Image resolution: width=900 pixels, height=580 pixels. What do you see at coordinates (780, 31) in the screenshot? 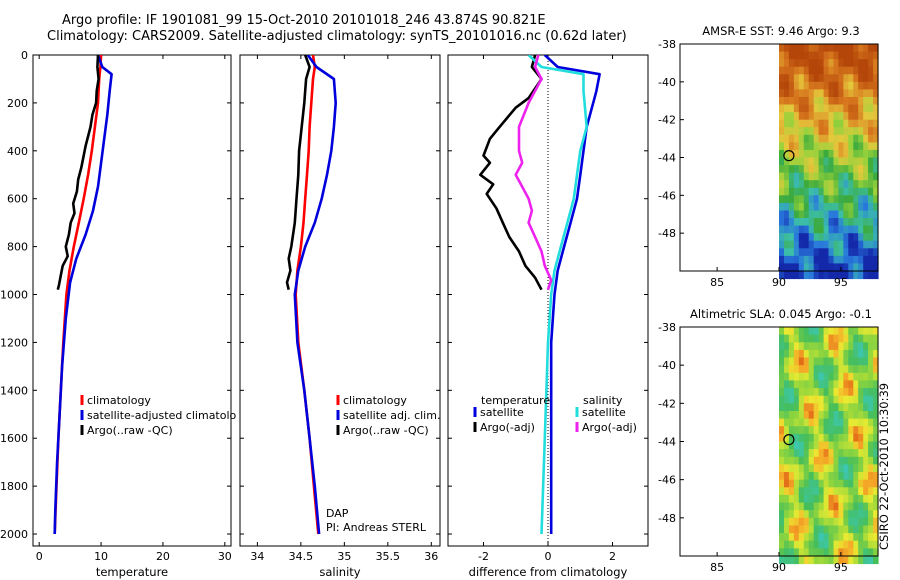
I see `map-title: AMSR-E SST: 9.46 Argo: 9.3` at bounding box center [780, 31].